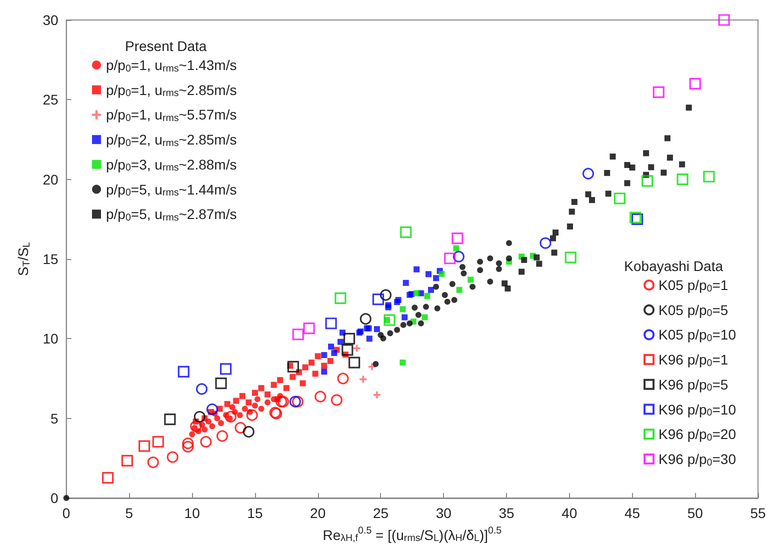  I want to click on x-tick-label: 45, so click(632, 513).